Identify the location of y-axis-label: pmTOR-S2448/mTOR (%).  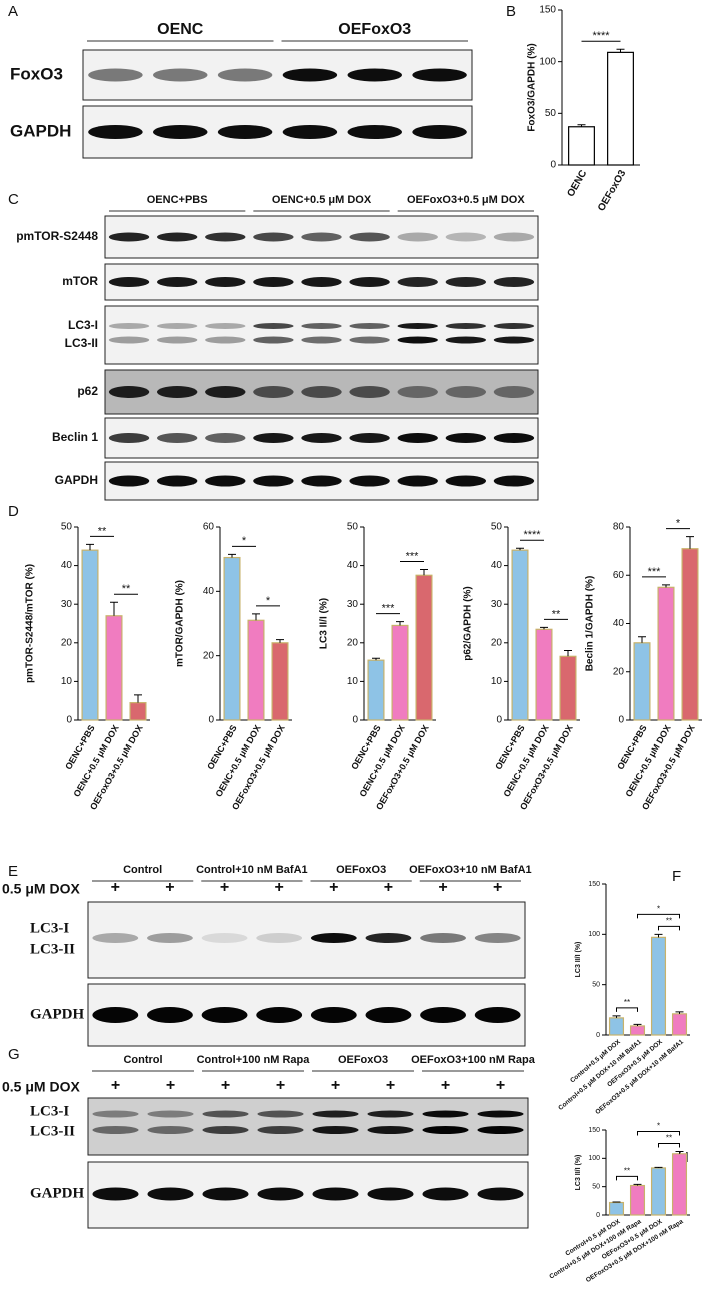
(30, 623).